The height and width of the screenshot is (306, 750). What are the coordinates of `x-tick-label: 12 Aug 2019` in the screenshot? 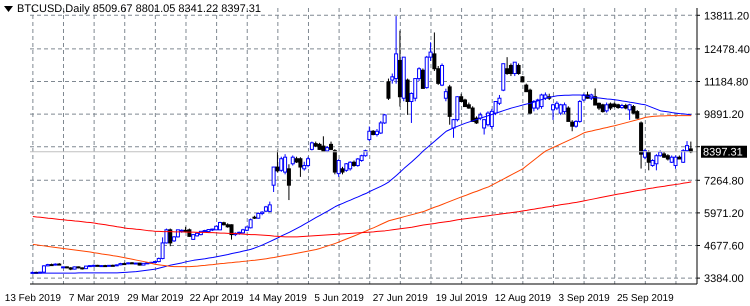 It's located at (523, 298).